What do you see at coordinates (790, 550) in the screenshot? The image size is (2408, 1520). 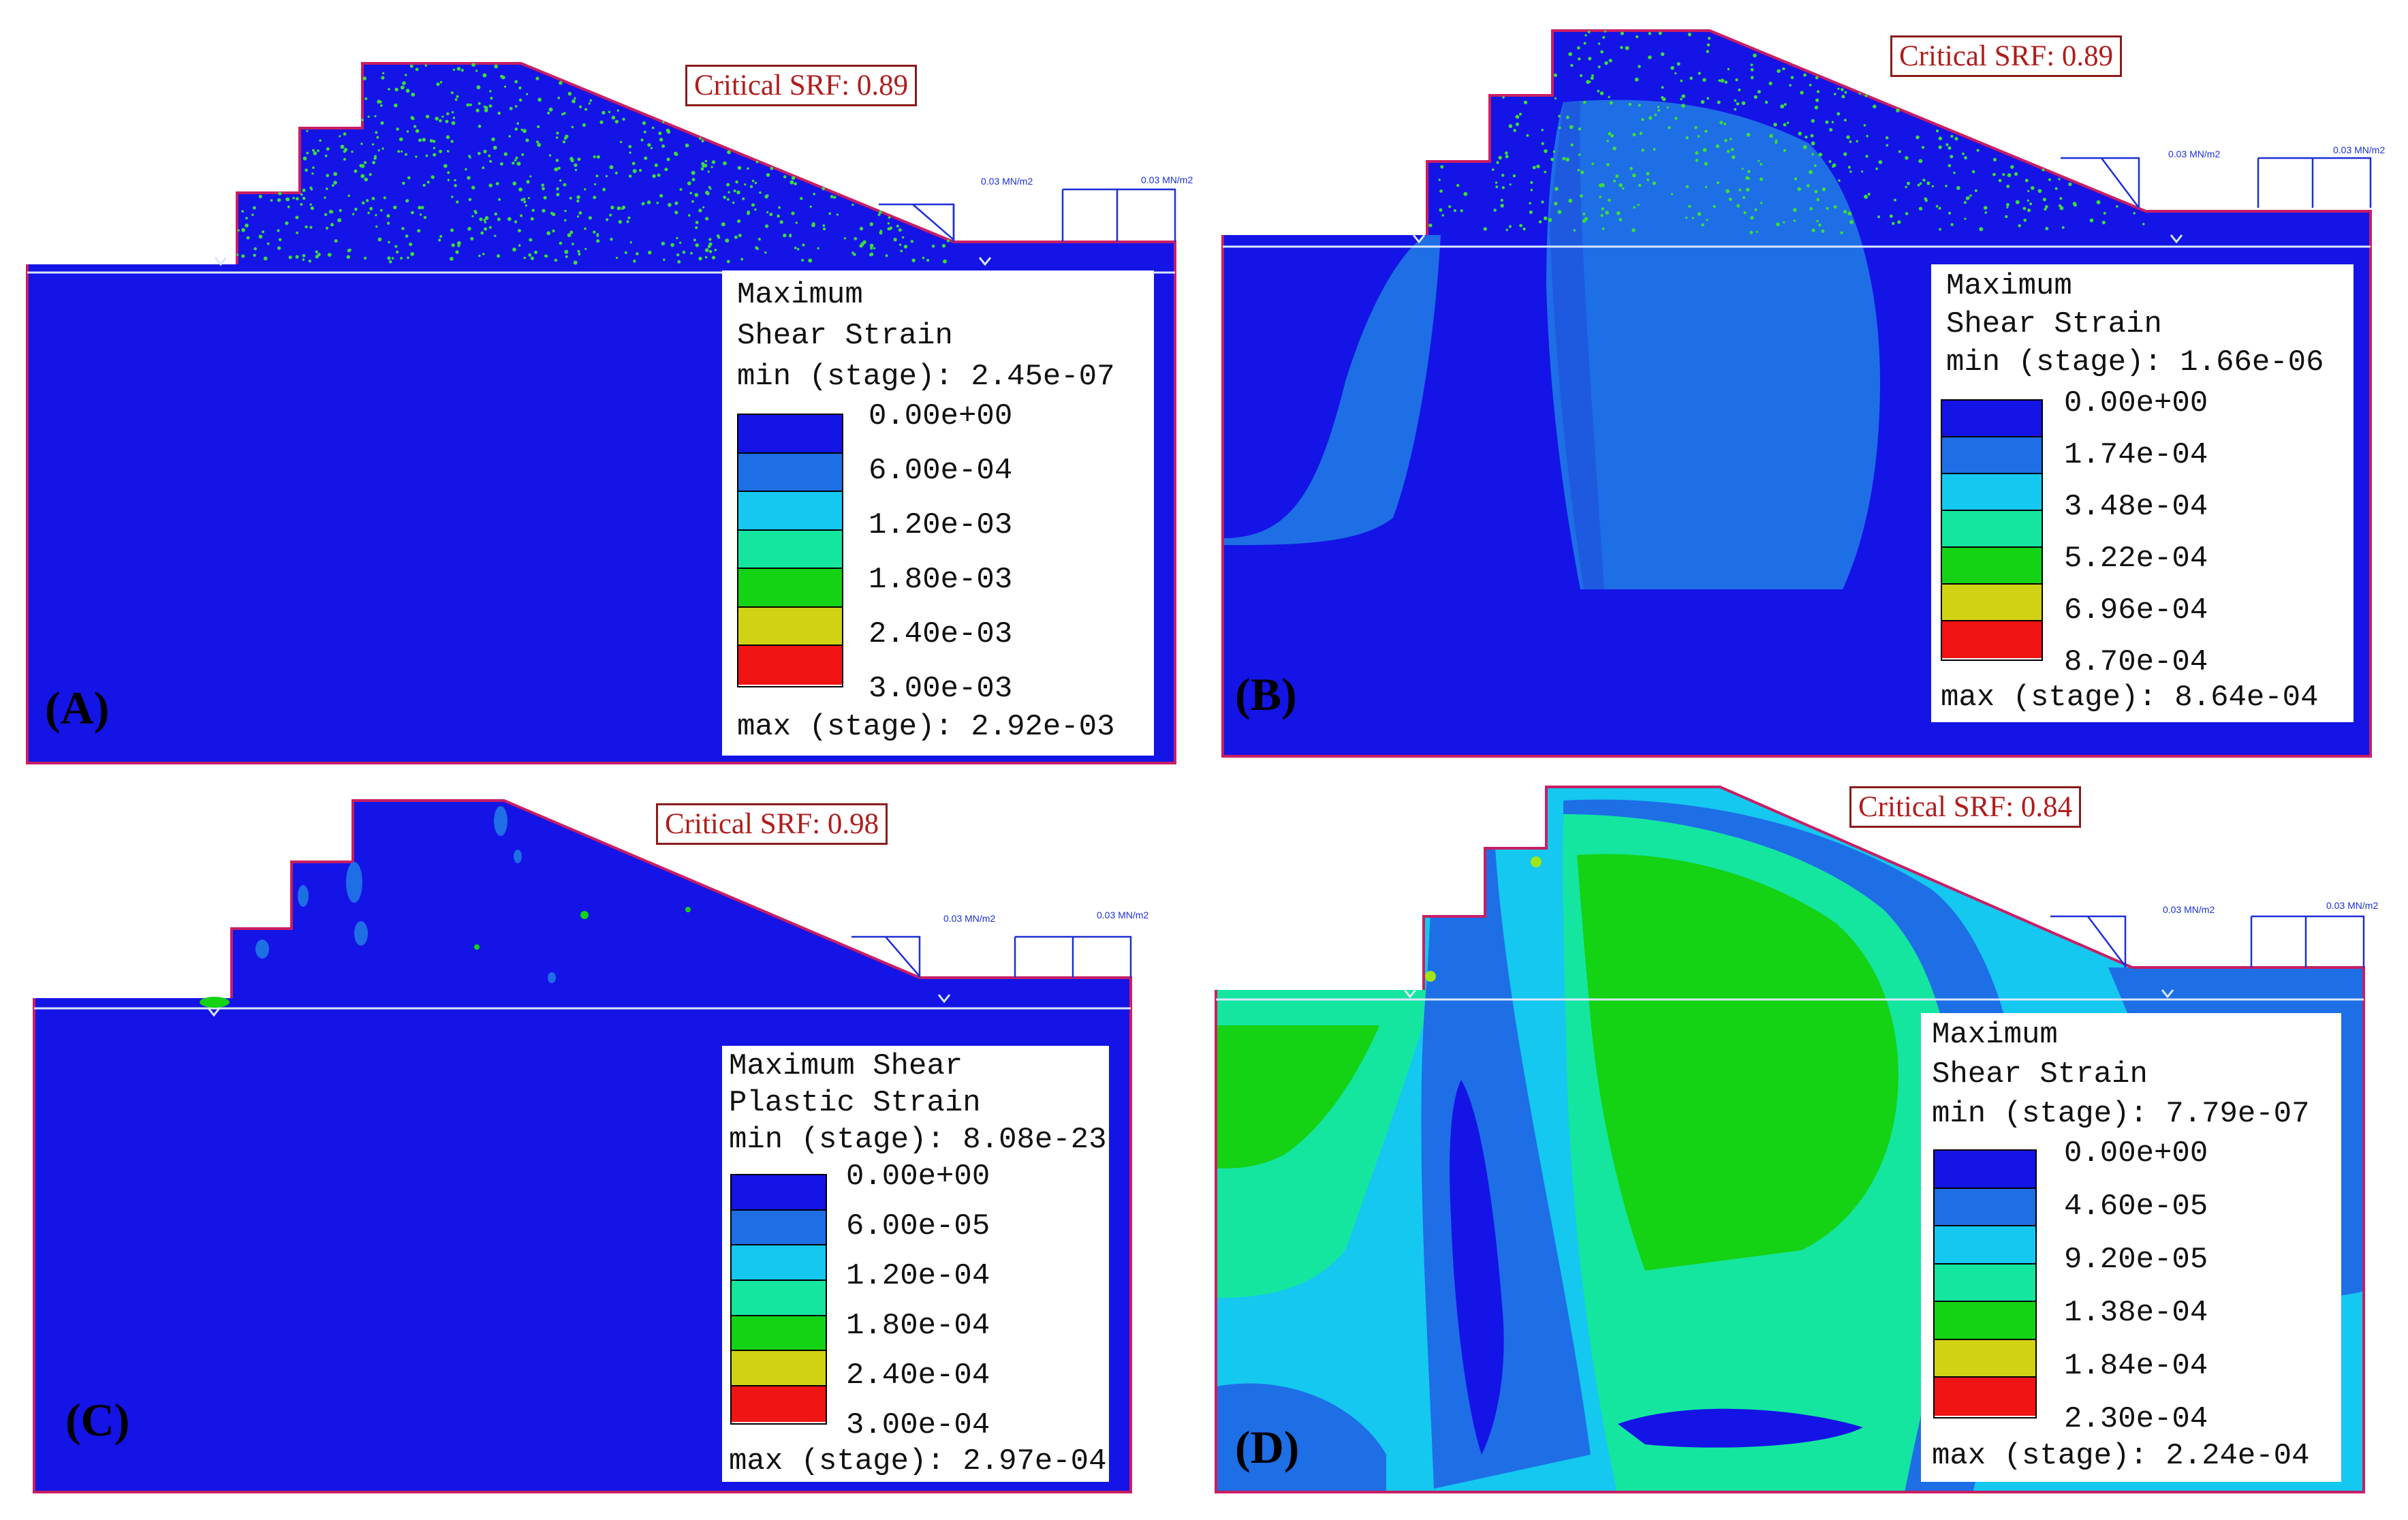 I see `legend-colorbar-a` at bounding box center [790, 550].